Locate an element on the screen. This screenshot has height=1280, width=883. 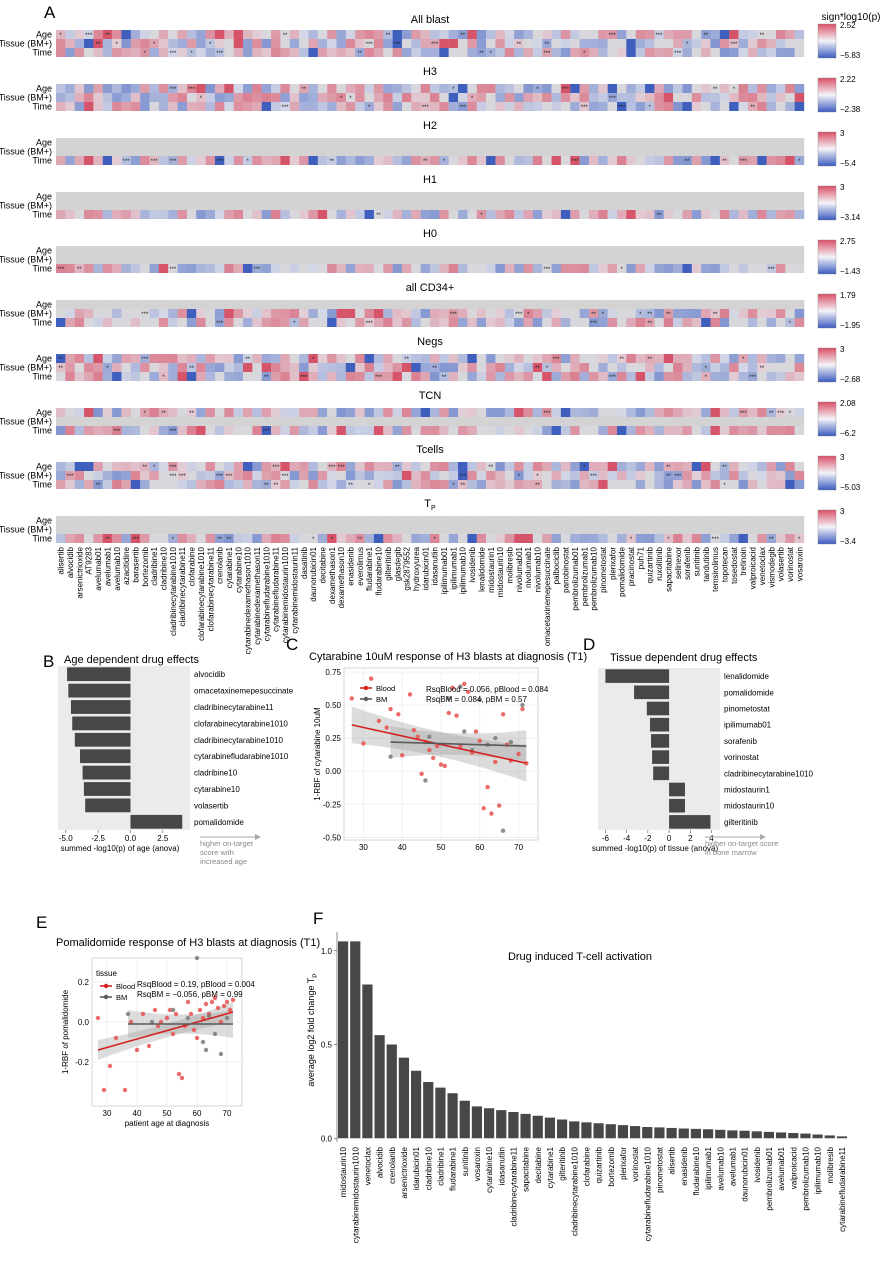
colorbar-max-label: 3 is located at coordinates (842, 511).